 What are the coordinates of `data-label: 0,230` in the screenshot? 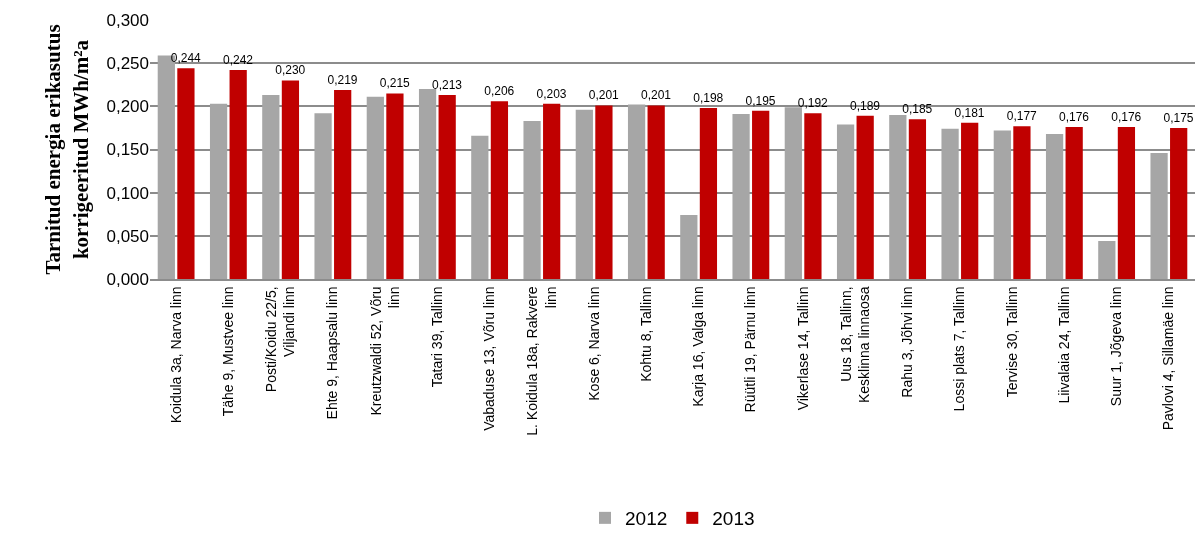 It's located at (290, 70).